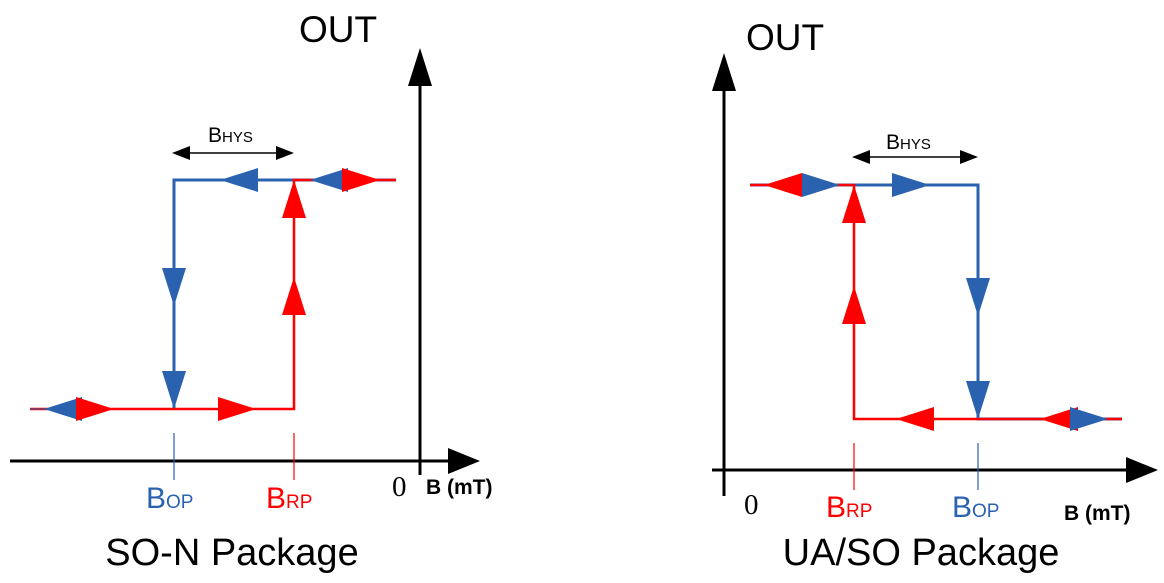  What do you see at coordinates (285, 153) in the screenshot?
I see `left-hys-arrow-right` at bounding box center [285, 153].